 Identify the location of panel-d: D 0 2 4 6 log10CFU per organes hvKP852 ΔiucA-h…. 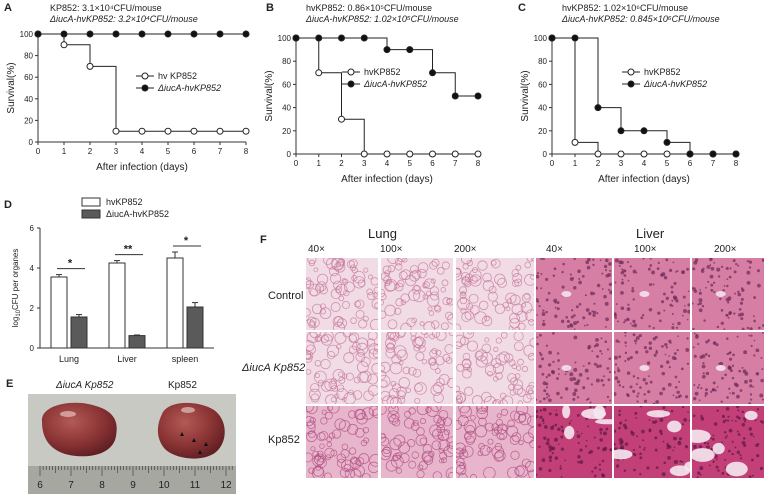
(112, 281).